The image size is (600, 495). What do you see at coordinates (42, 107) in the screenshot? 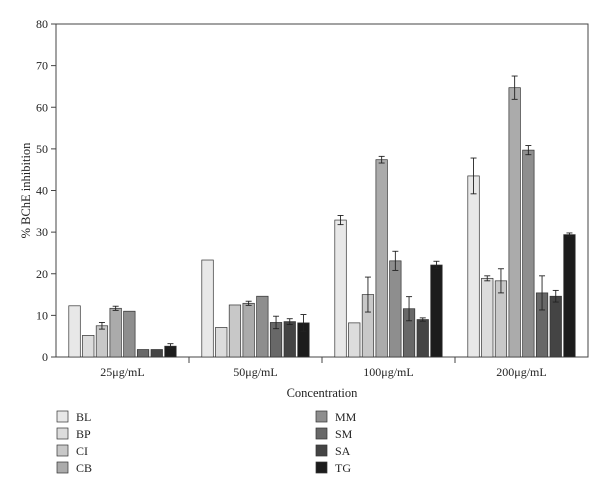
I see `y-tick-label: 60` at bounding box center [42, 107].